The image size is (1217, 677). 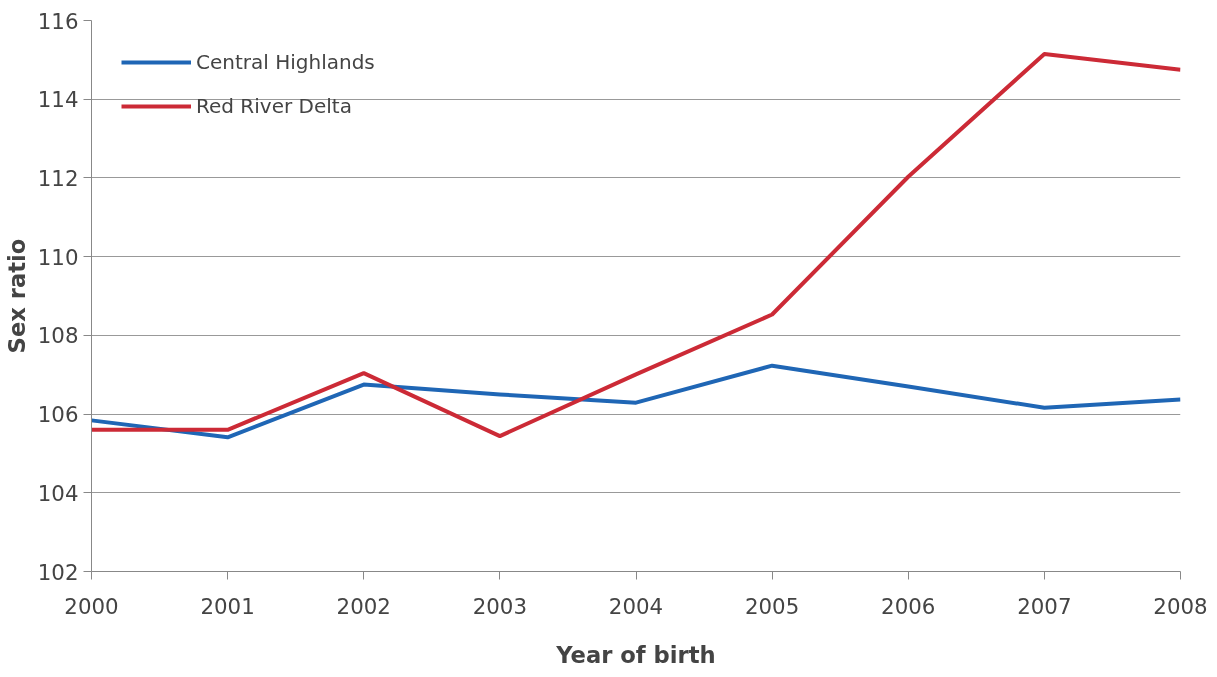 I want to click on x-tick-label: 2007, so click(x=1044, y=606).